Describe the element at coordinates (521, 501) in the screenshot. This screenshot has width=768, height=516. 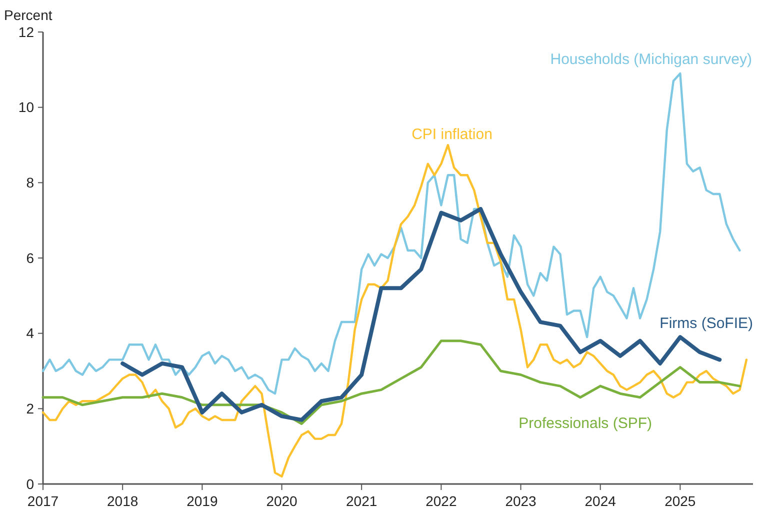
I see `x-tick-label: 2023` at that location.